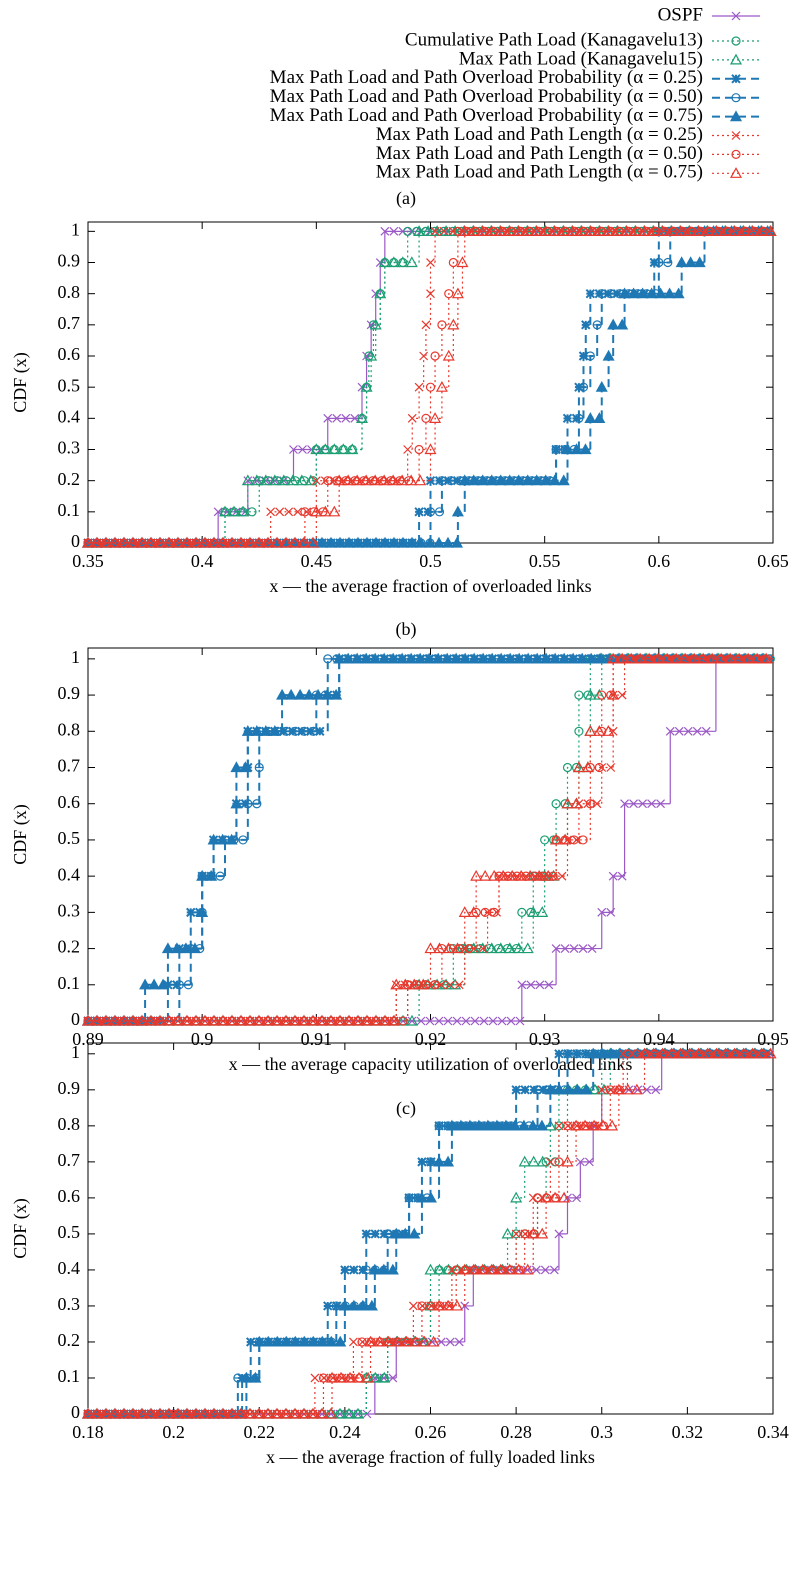 The image size is (812, 1580). What do you see at coordinates (75, 541) in the screenshot?
I see `y-tick-label: 0` at bounding box center [75, 541].